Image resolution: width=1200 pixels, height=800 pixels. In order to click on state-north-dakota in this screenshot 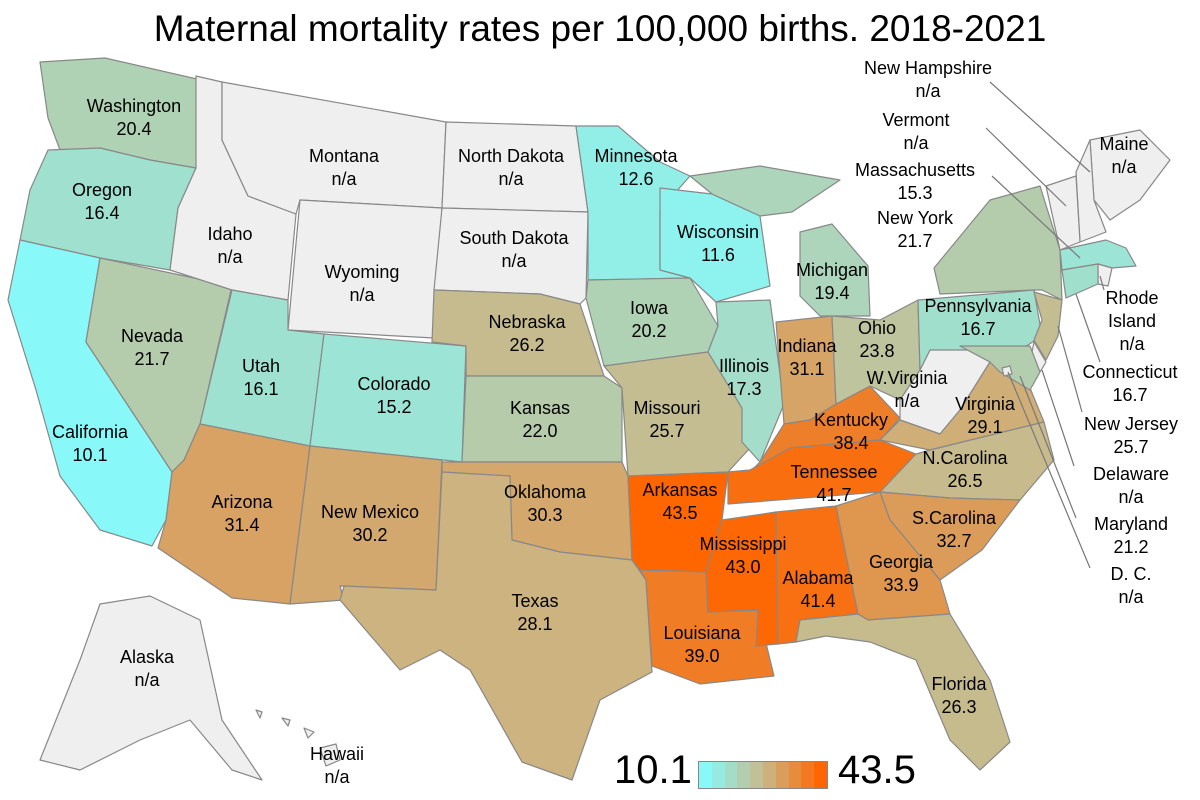, I will do `click(515, 167)`.